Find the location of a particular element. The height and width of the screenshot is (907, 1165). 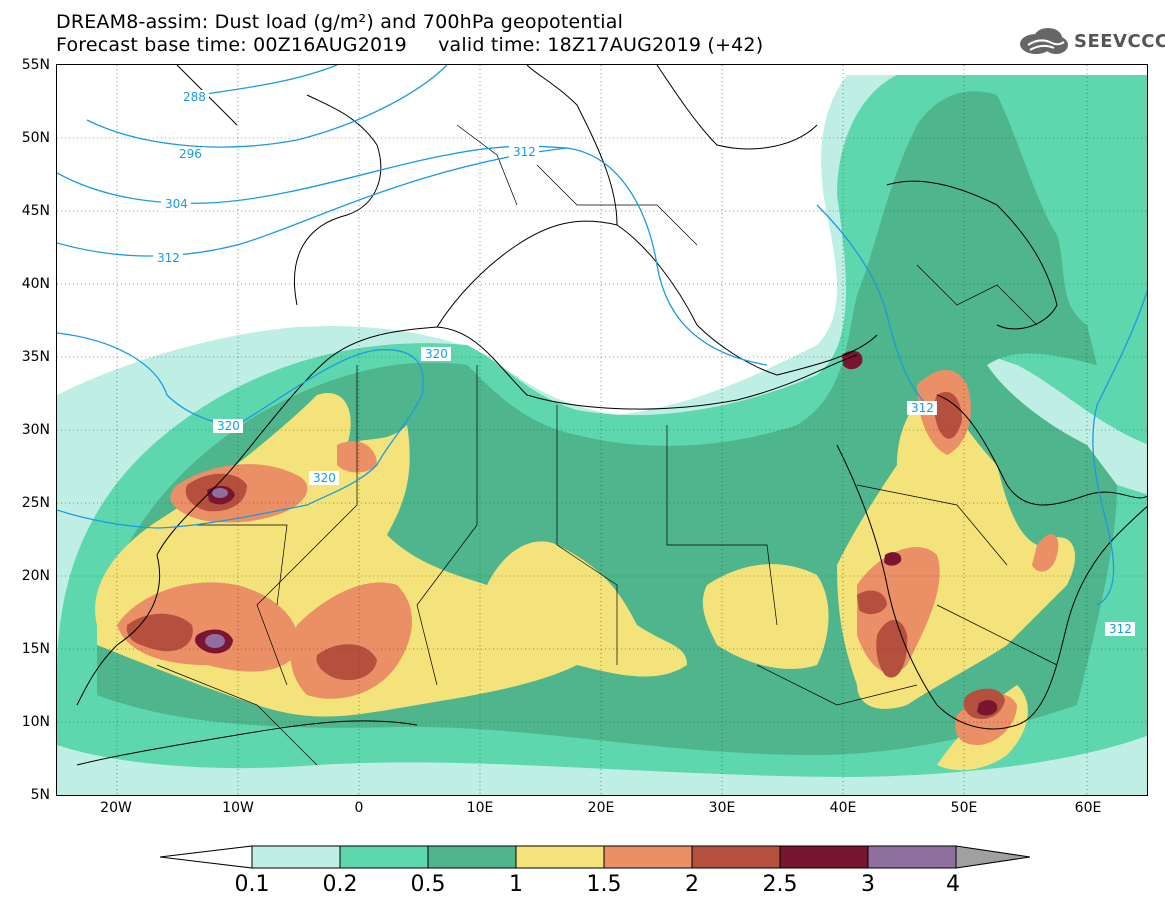

lon-label-0: 0 is located at coordinates (359, 808).